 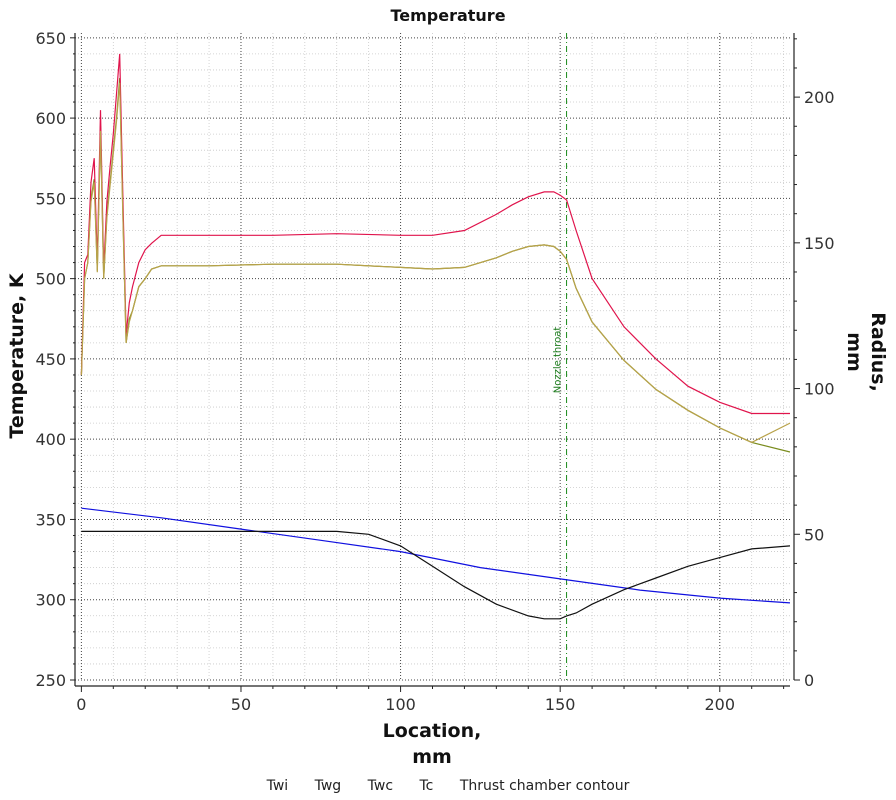 I want to click on y2-tick-label: 150, so click(x=819, y=243).